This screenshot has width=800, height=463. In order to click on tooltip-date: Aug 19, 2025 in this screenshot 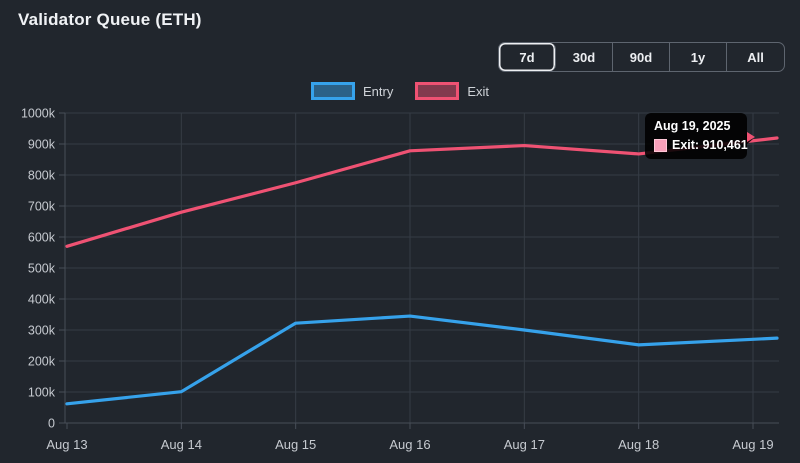, I will do `click(692, 126)`.